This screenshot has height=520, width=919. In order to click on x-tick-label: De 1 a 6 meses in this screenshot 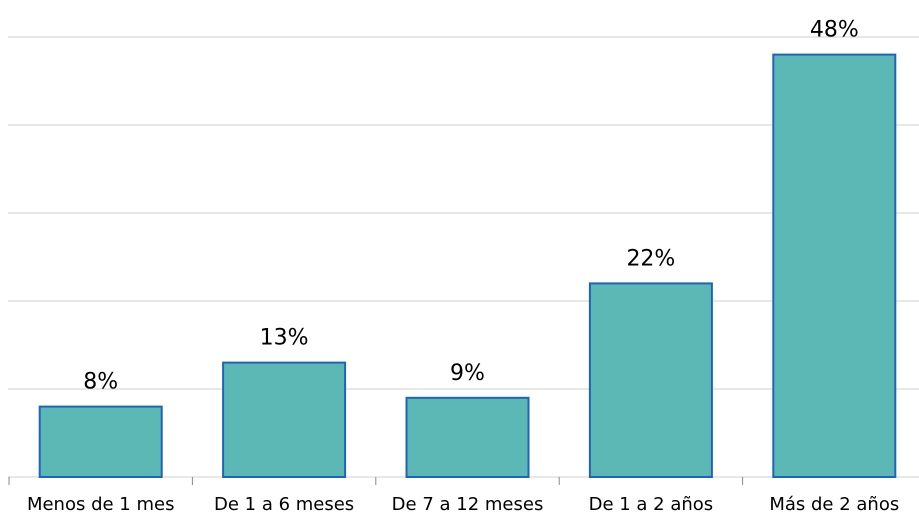, I will do `click(284, 504)`.